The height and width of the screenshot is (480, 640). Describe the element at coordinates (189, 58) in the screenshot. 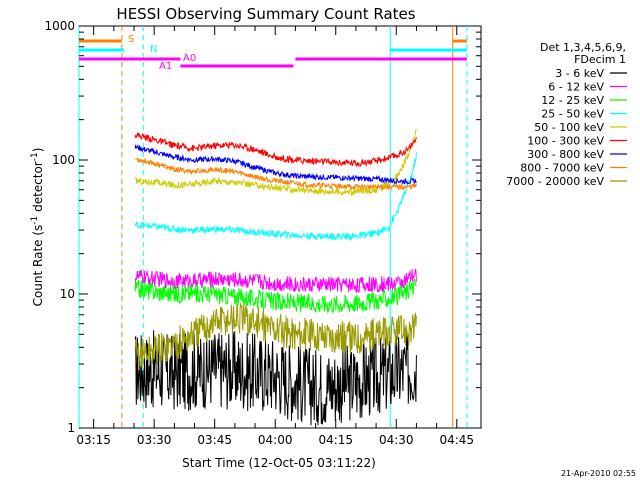

I see `flag-label-a0: A0` at that location.